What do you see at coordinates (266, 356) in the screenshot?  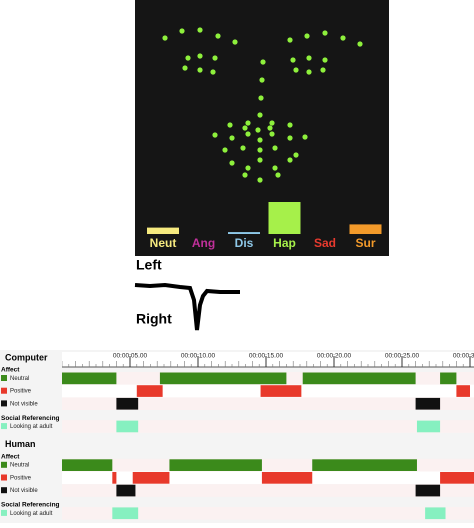 I see `tick-label: 00:00:15.00` at bounding box center [266, 356].